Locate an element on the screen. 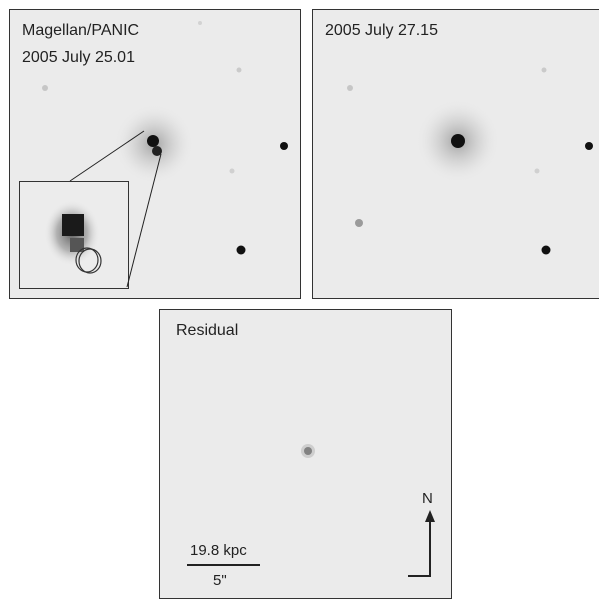 Image resolution: width=599 pixels, height=599 pixels. transient-source is located at coordinates (157, 151).